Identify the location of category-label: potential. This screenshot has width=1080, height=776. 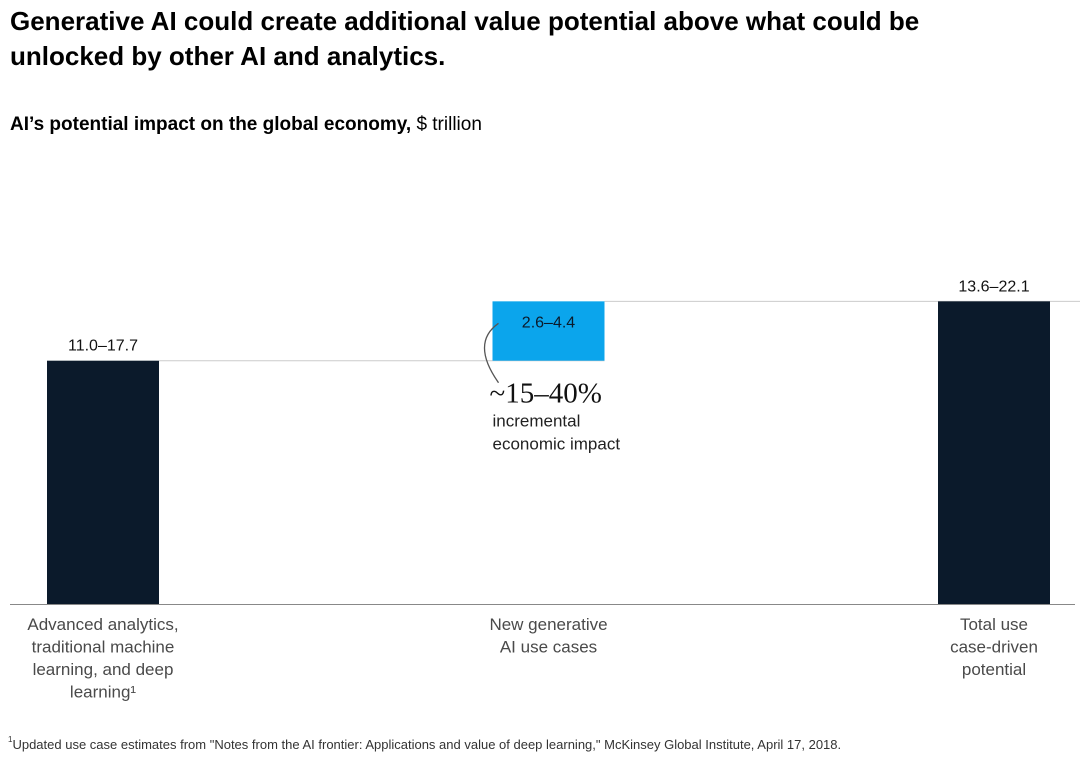
(994, 669).